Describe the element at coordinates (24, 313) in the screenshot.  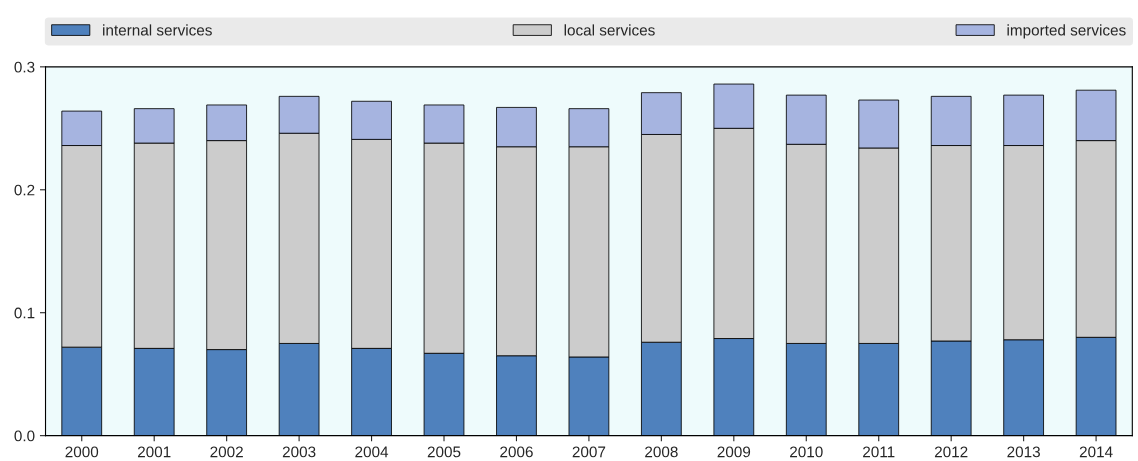
I see `y-tick-label: 0.1` at that location.